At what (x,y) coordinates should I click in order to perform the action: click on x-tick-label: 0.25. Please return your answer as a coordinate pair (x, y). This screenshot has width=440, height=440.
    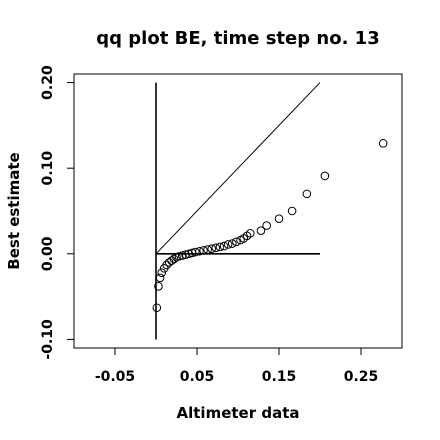
    Looking at the image, I should click on (361, 377).